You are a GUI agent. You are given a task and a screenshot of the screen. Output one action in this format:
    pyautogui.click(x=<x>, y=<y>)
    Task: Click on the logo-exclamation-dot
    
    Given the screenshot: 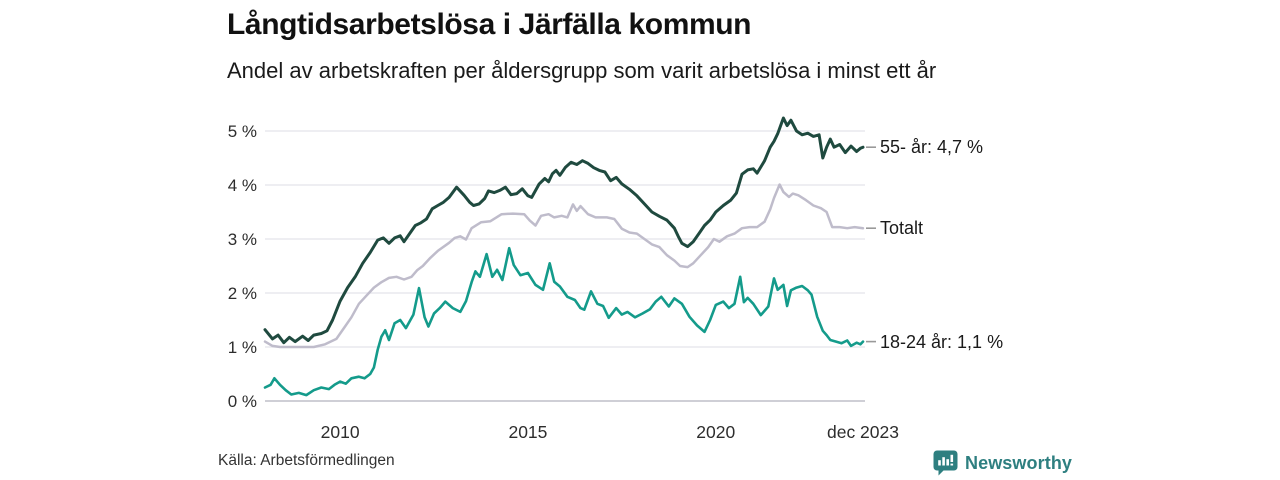 What is the action you would take?
    pyautogui.click(x=952, y=464)
    